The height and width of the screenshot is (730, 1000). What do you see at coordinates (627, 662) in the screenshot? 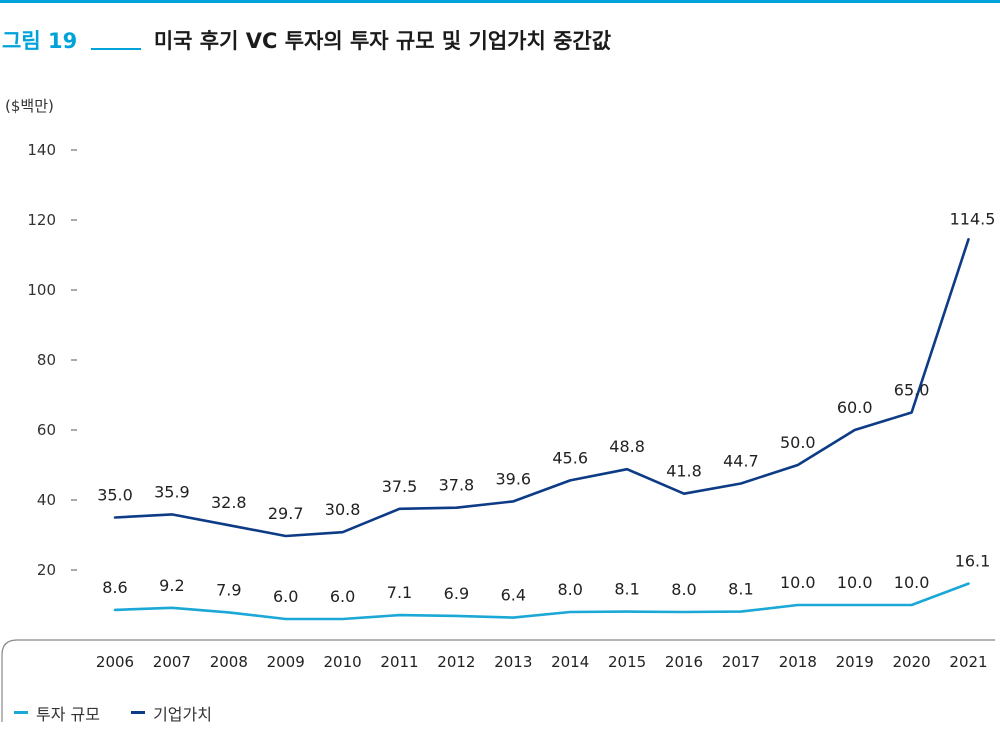
I see `x-tick-label-2015: 2015` at bounding box center [627, 662].